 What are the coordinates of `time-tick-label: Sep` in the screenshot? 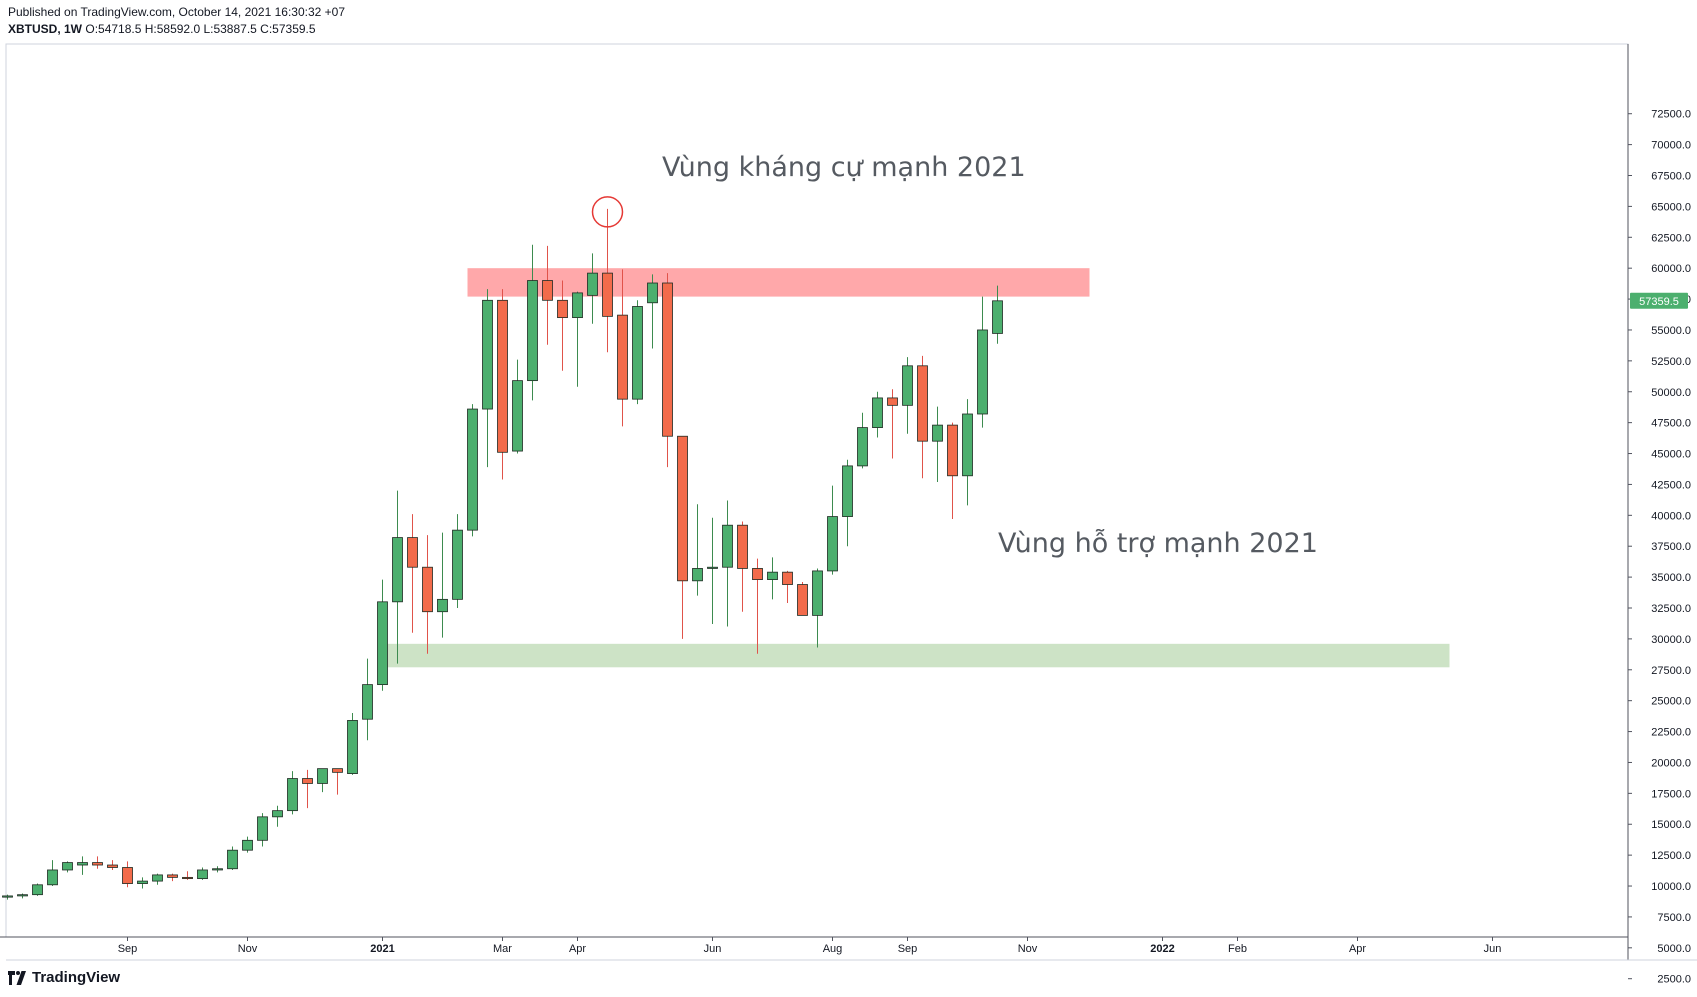 It's located at (128, 949).